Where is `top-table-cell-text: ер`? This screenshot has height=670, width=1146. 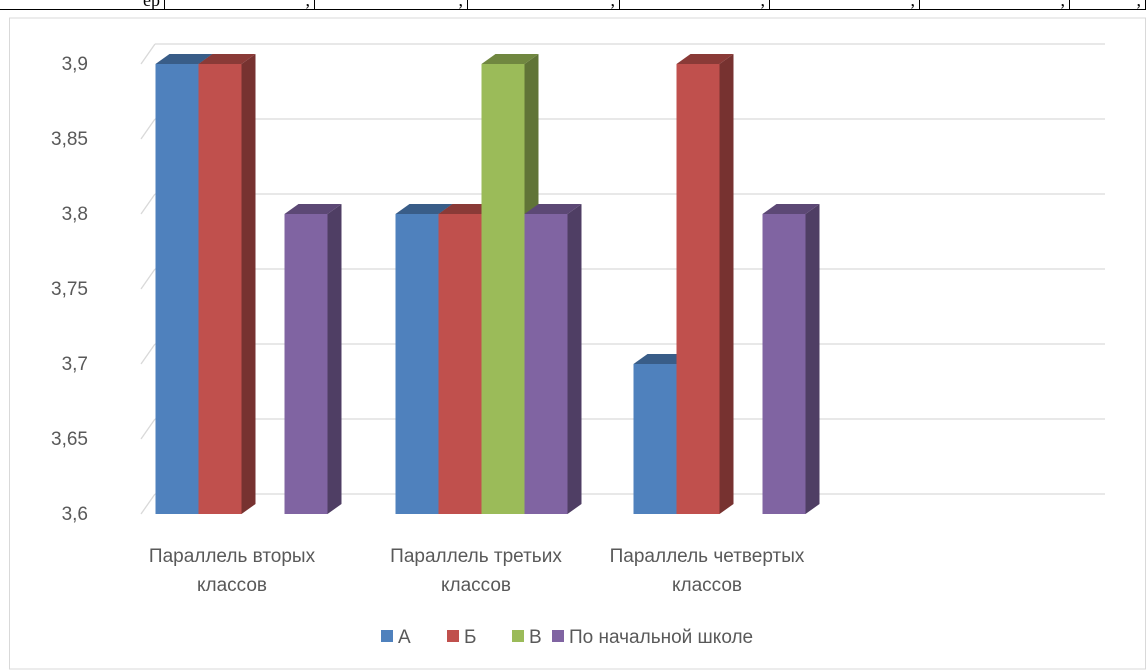
top-table-cell-text: ер is located at coordinates (151, 5).